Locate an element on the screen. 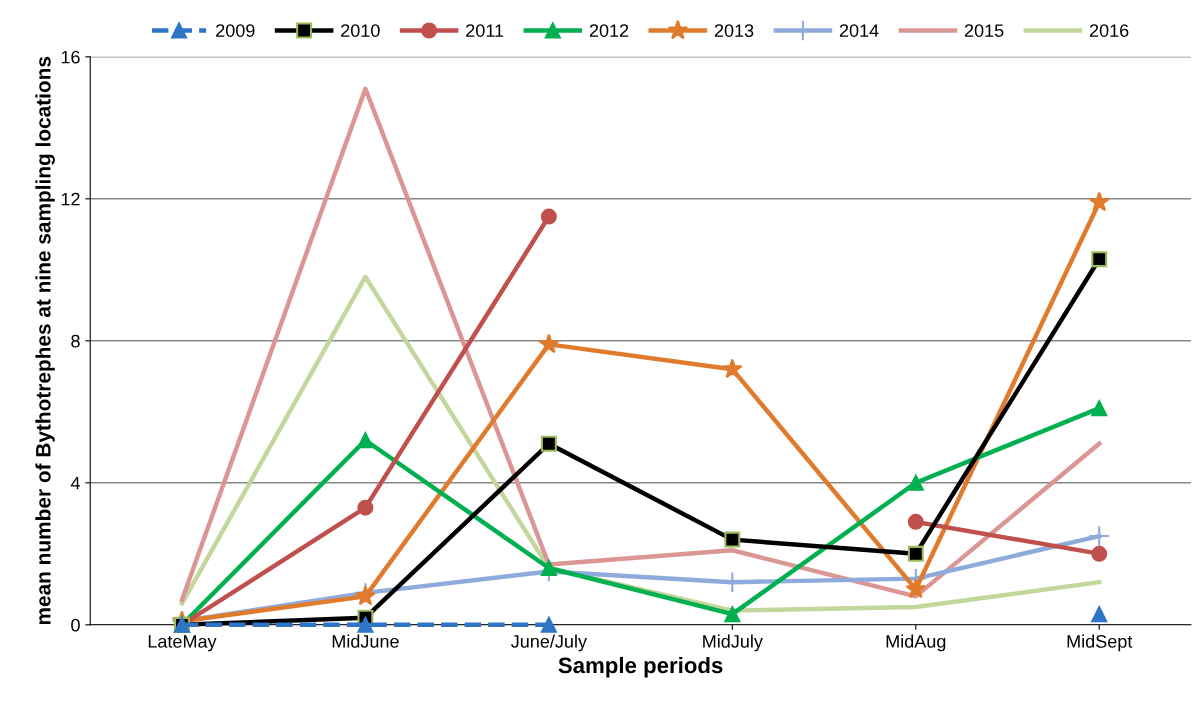  legend-label: 2010 is located at coordinates (360, 30).